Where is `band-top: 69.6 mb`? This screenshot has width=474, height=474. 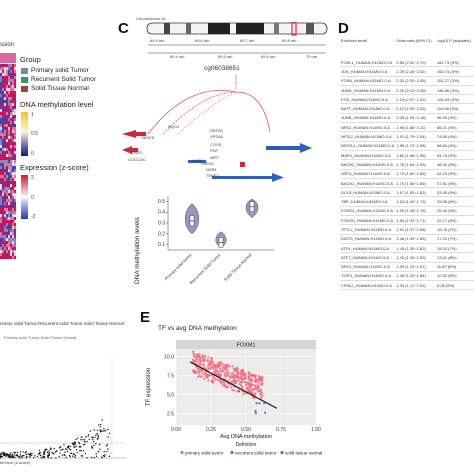
band-top: 69.6 mb is located at coordinates (202, 40).